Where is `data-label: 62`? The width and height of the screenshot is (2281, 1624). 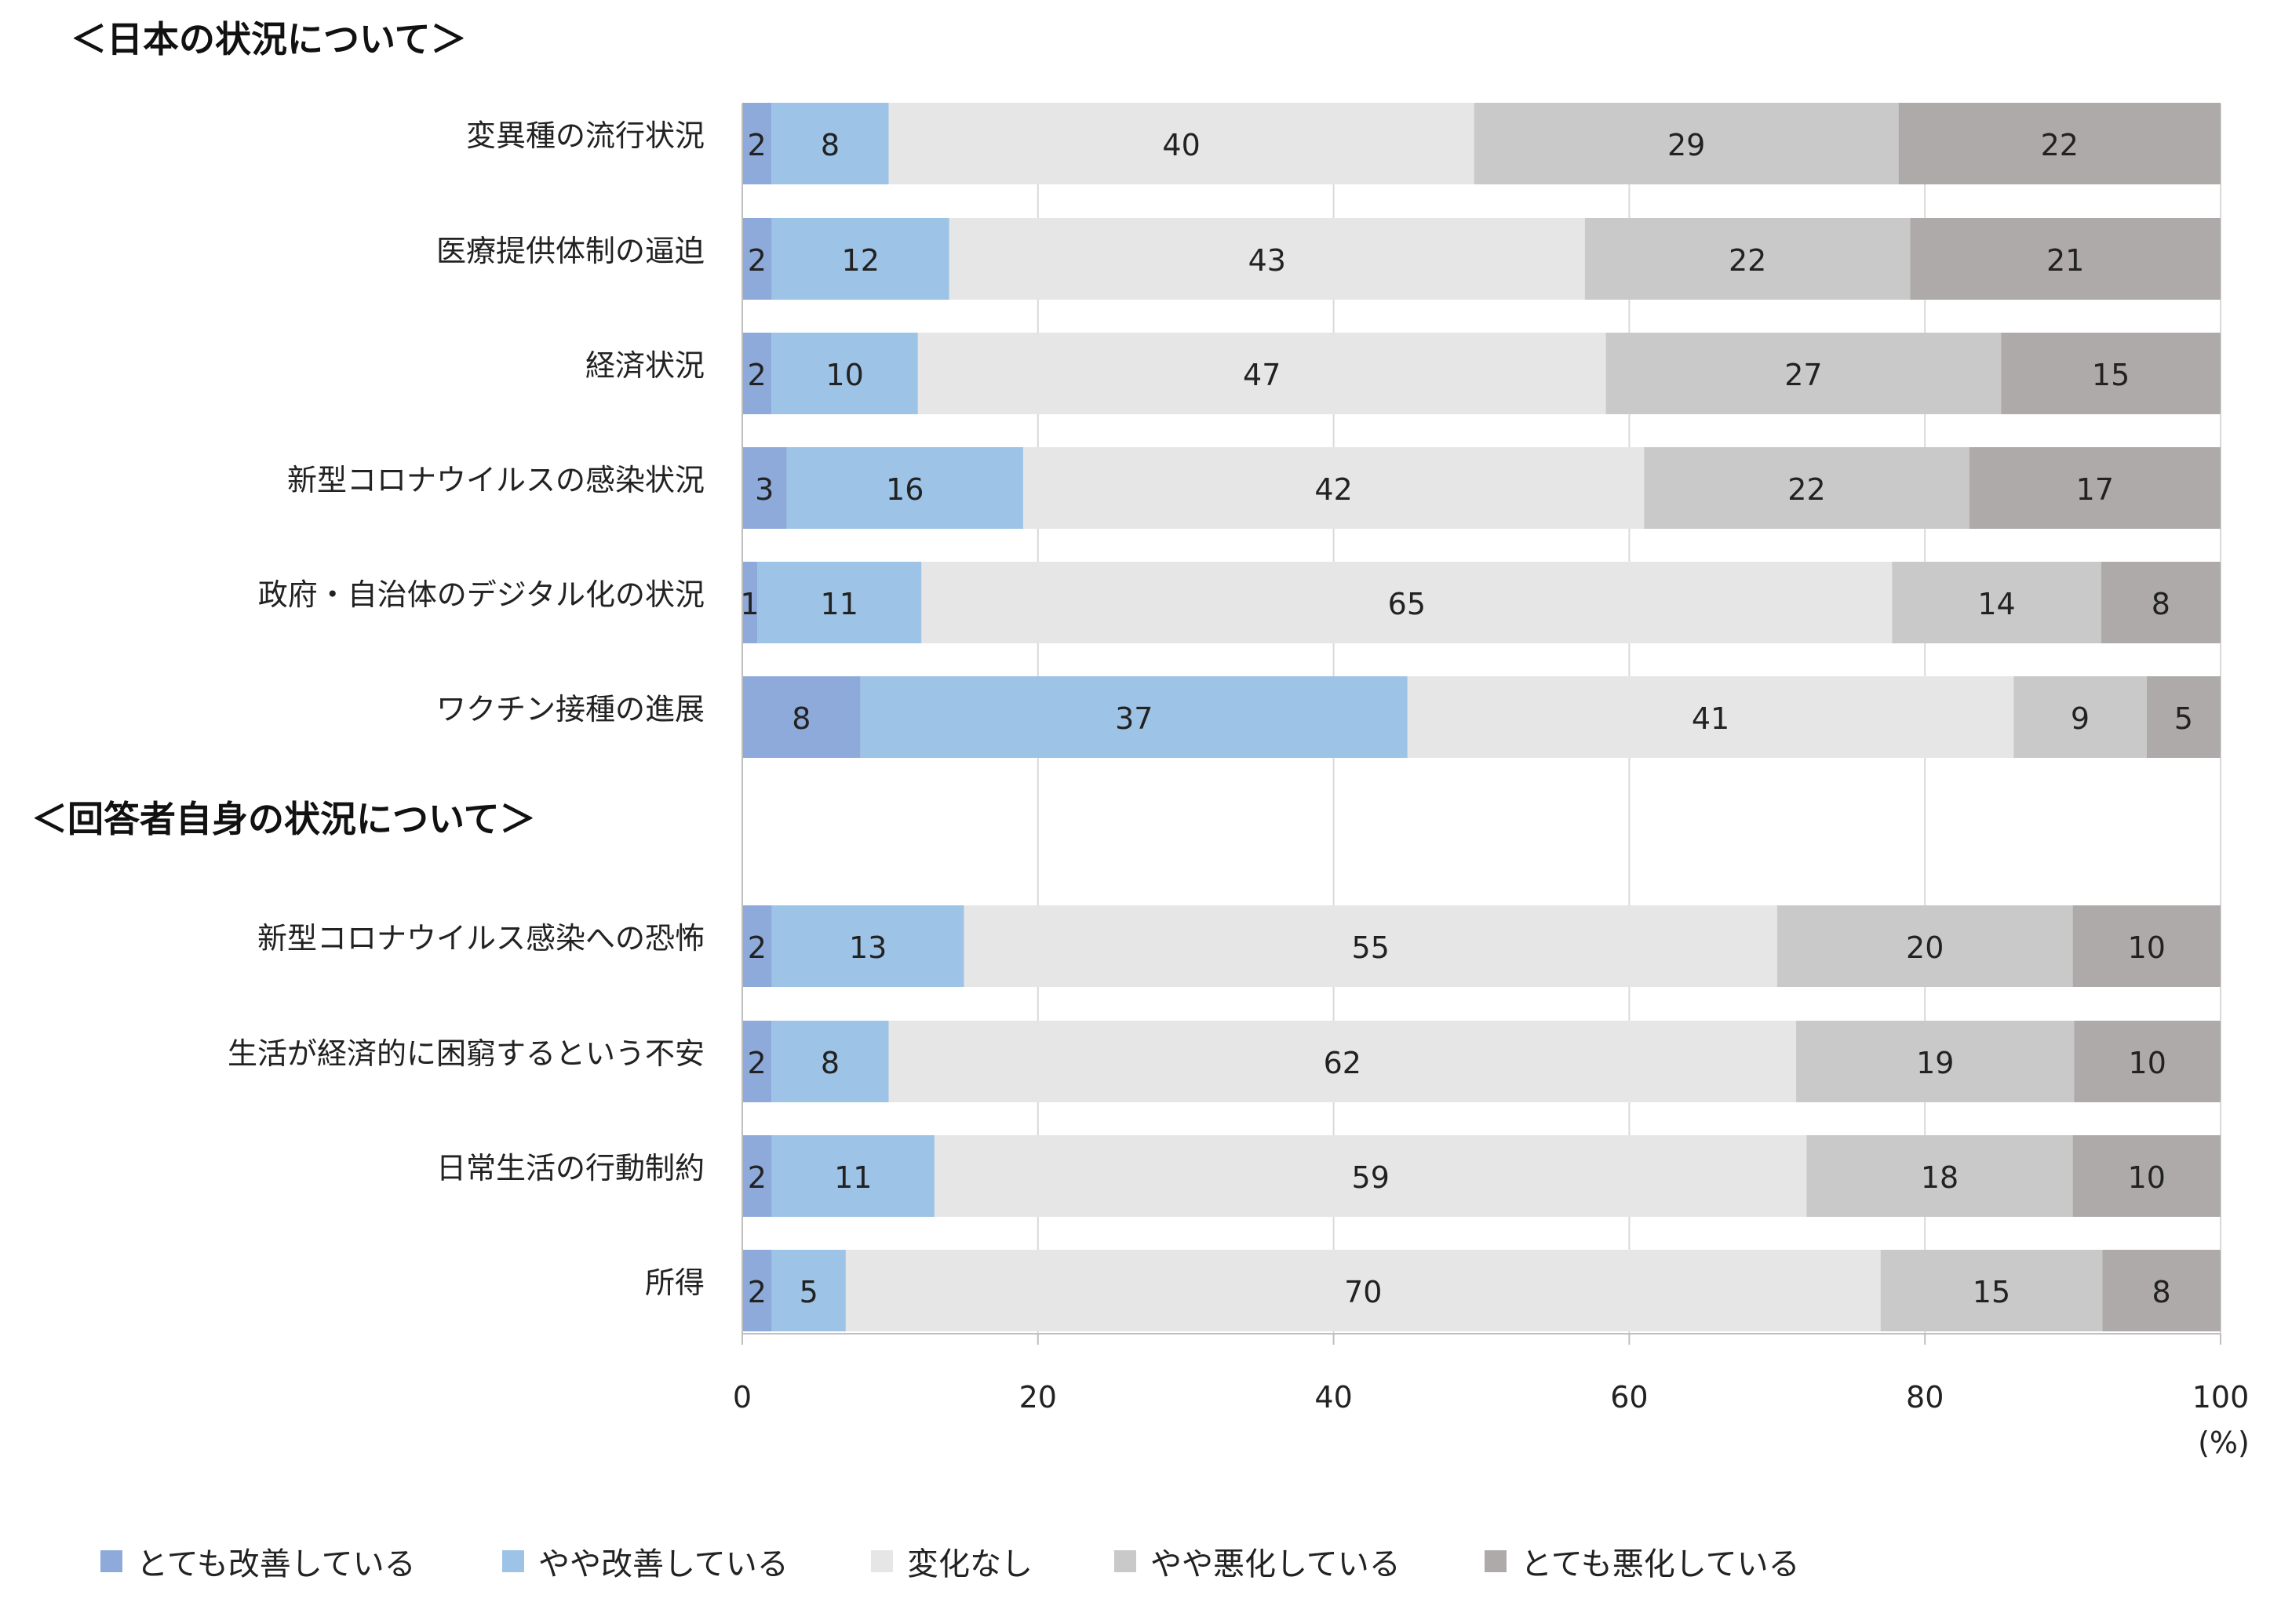
data-label: 62 is located at coordinates (1342, 1063).